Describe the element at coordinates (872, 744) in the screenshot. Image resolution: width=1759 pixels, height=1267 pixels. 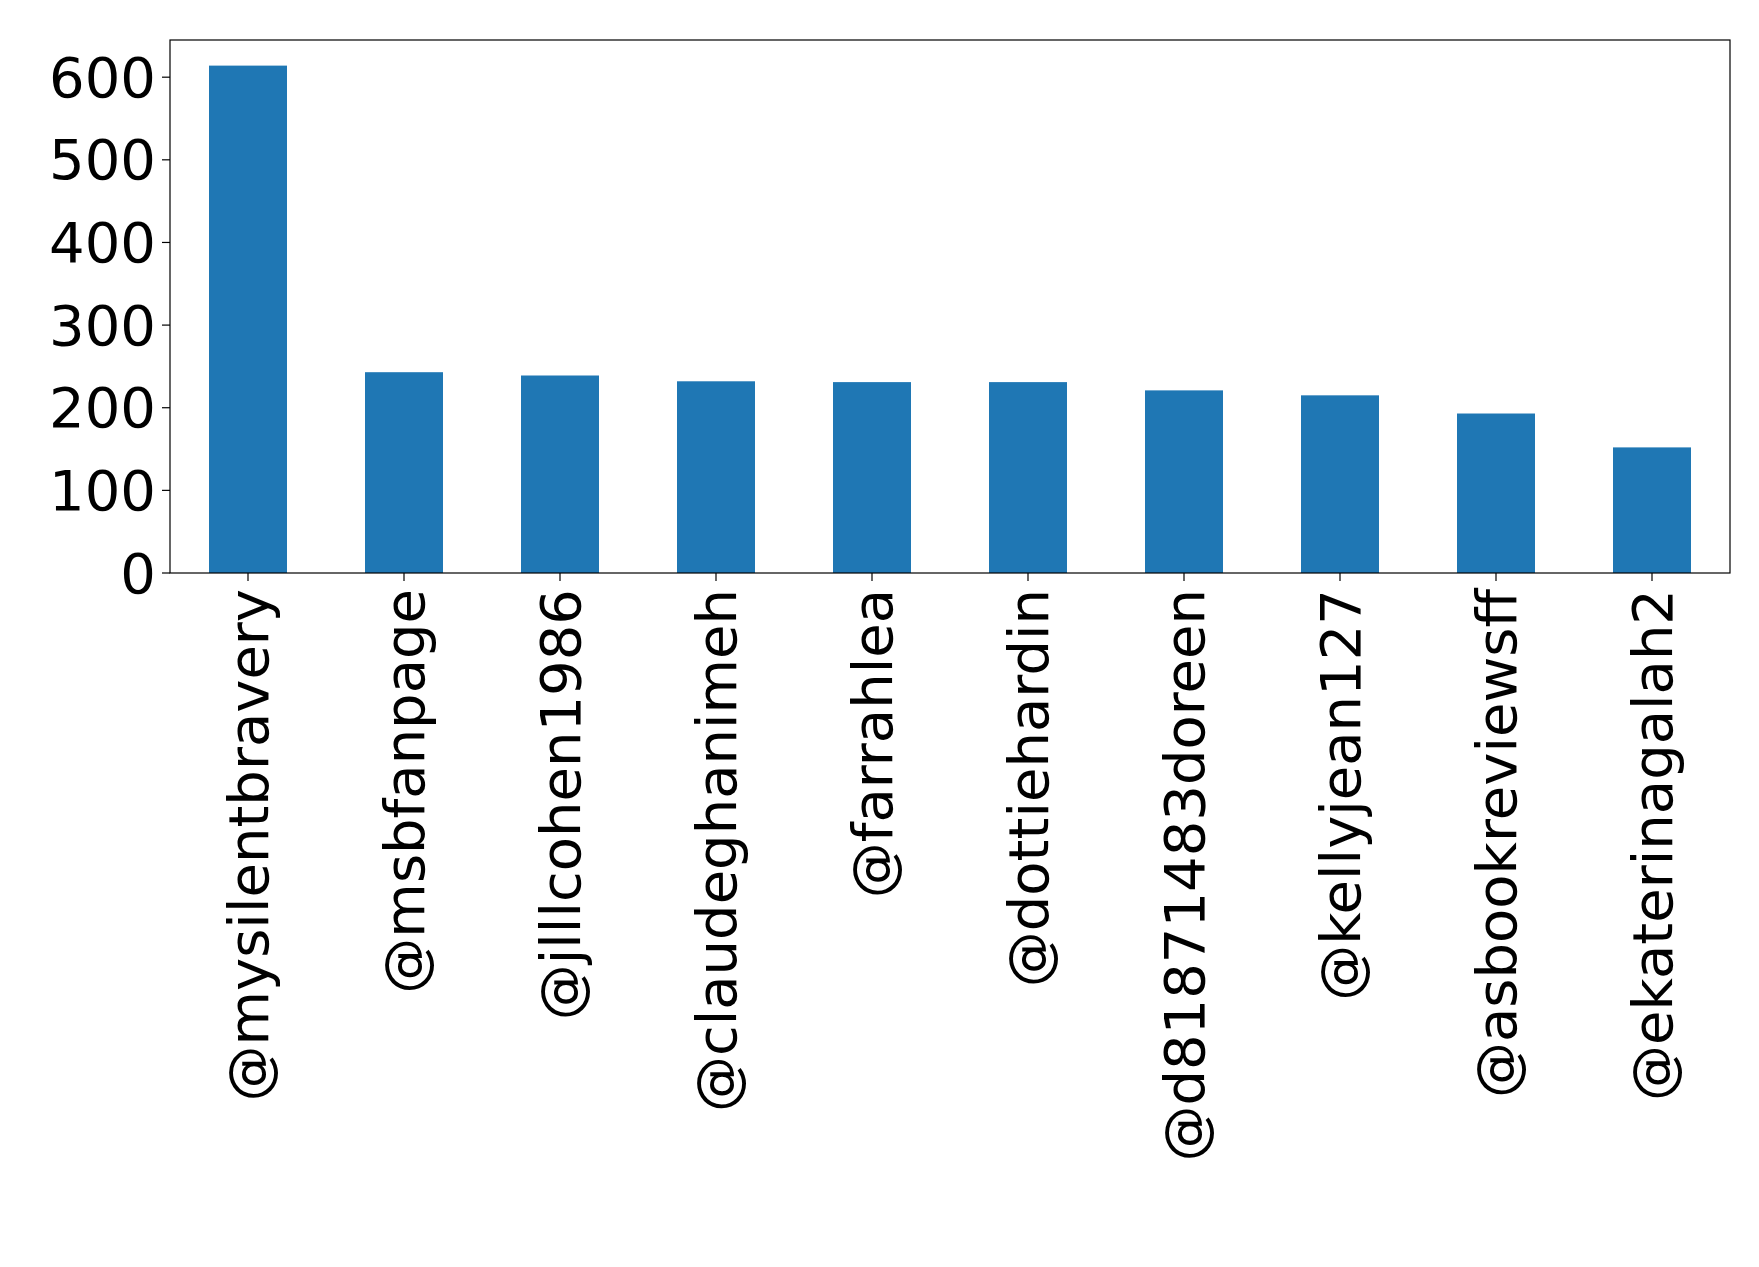
I see `x-tick-label: @farrahlea` at that location.